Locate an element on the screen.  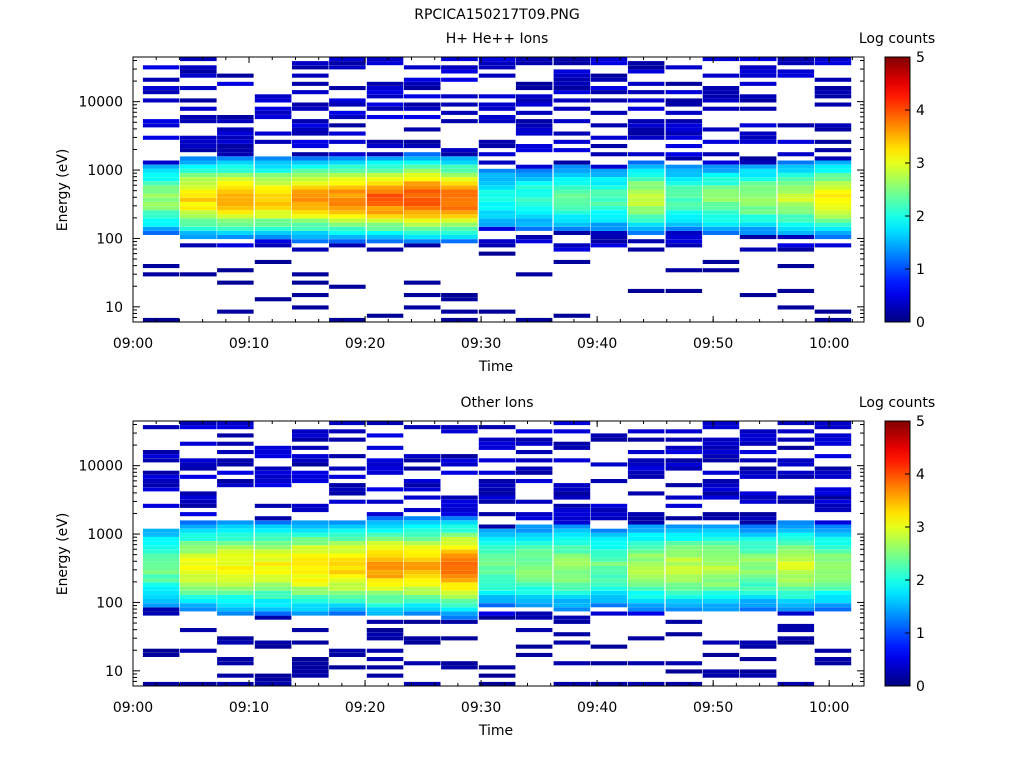
y-tick-label: 1000 is located at coordinates (105, 171).